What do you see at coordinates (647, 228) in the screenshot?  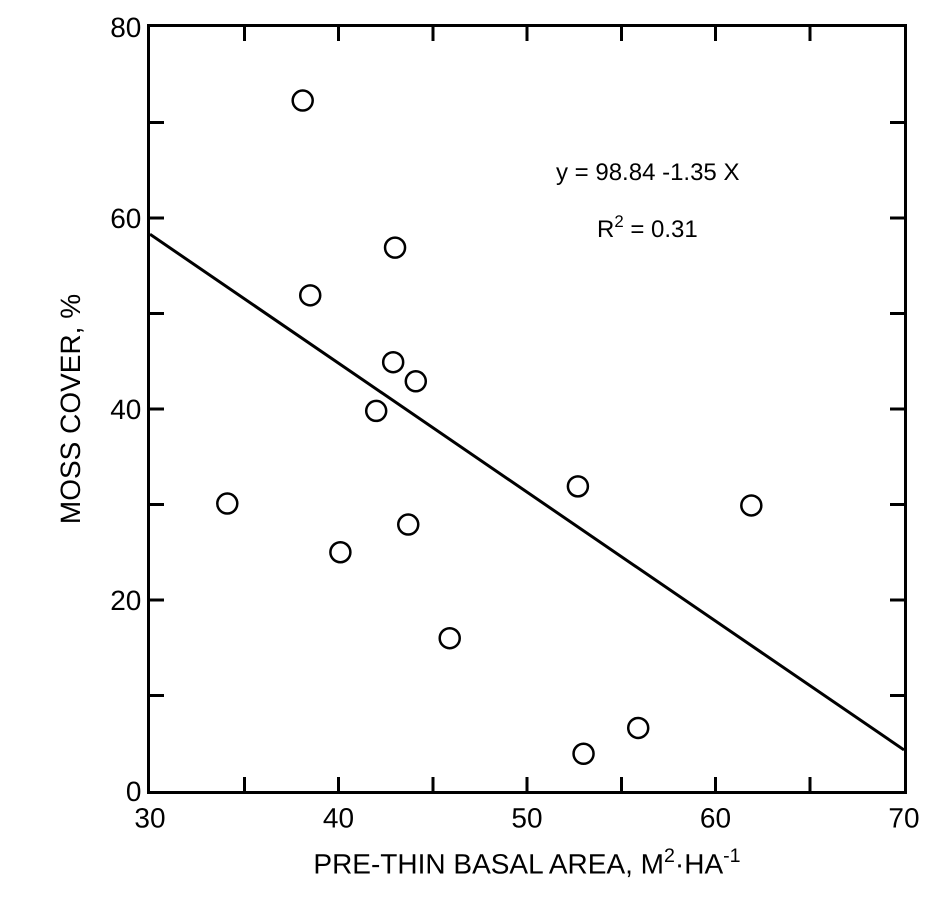 I see `annotation: R$^{2}$ = 0.31` at bounding box center [647, 228].